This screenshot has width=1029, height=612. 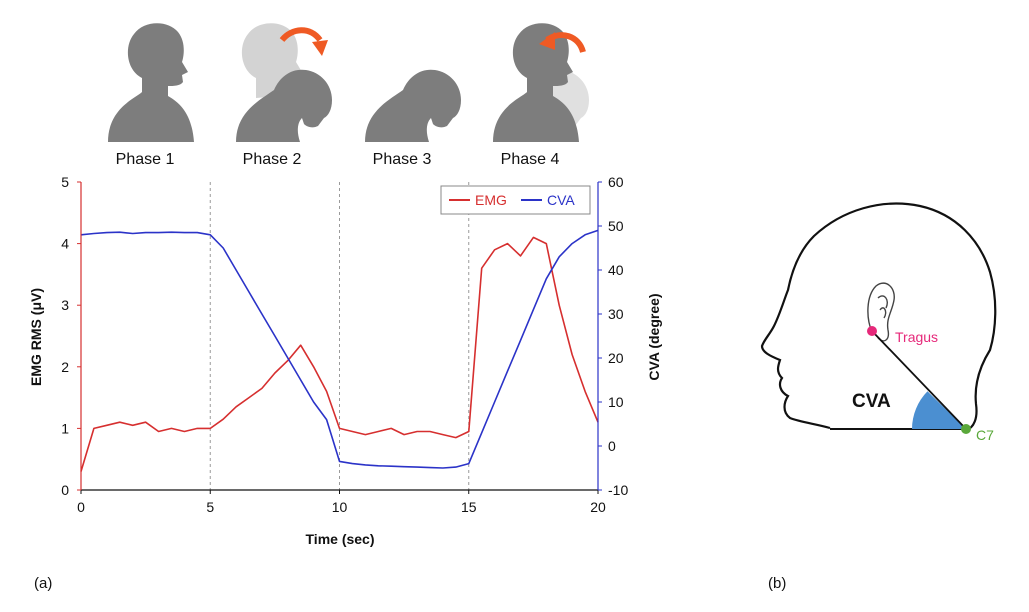 What do you see at coordinates (872, 331) in the screenshot?
I see `tragus-point` at bounding box center [872, 331].